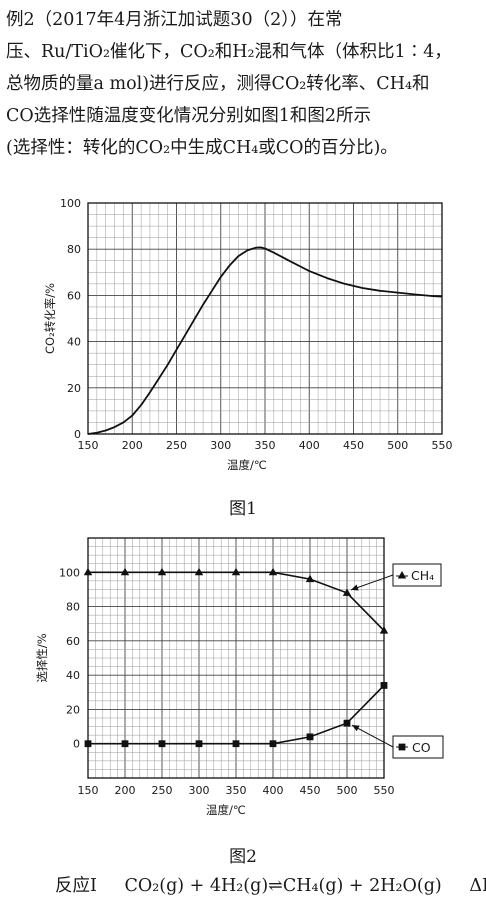 The height and width of the screenshot is (904, 486). What do you see at coordinates (243, 857) in the screenshot?
I see `figure-2-caption: 图2` at bounding box center [243, 857].